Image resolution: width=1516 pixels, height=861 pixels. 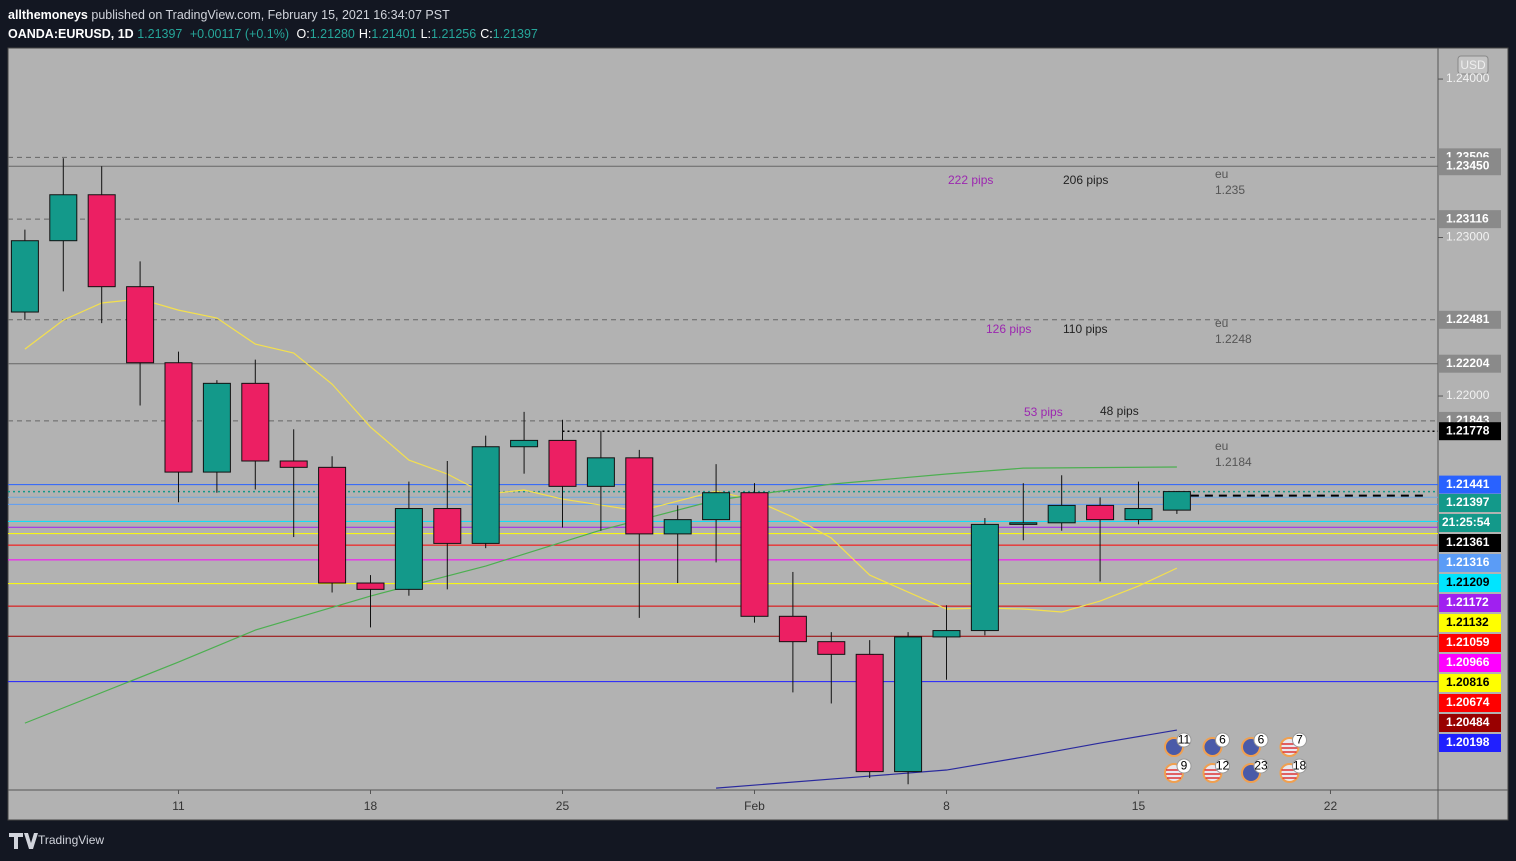 What do you see at coordinates (160, 34) in the screenshot?
I see `last: 1.21397` at bounding box center [160, 34].